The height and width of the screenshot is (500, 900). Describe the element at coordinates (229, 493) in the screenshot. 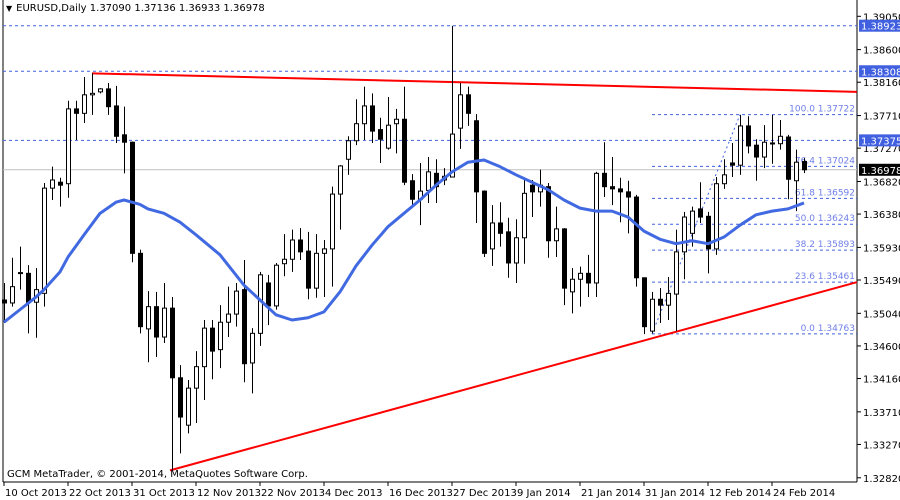

I see `time-tick-label: 12 Nov 2013` at that location.